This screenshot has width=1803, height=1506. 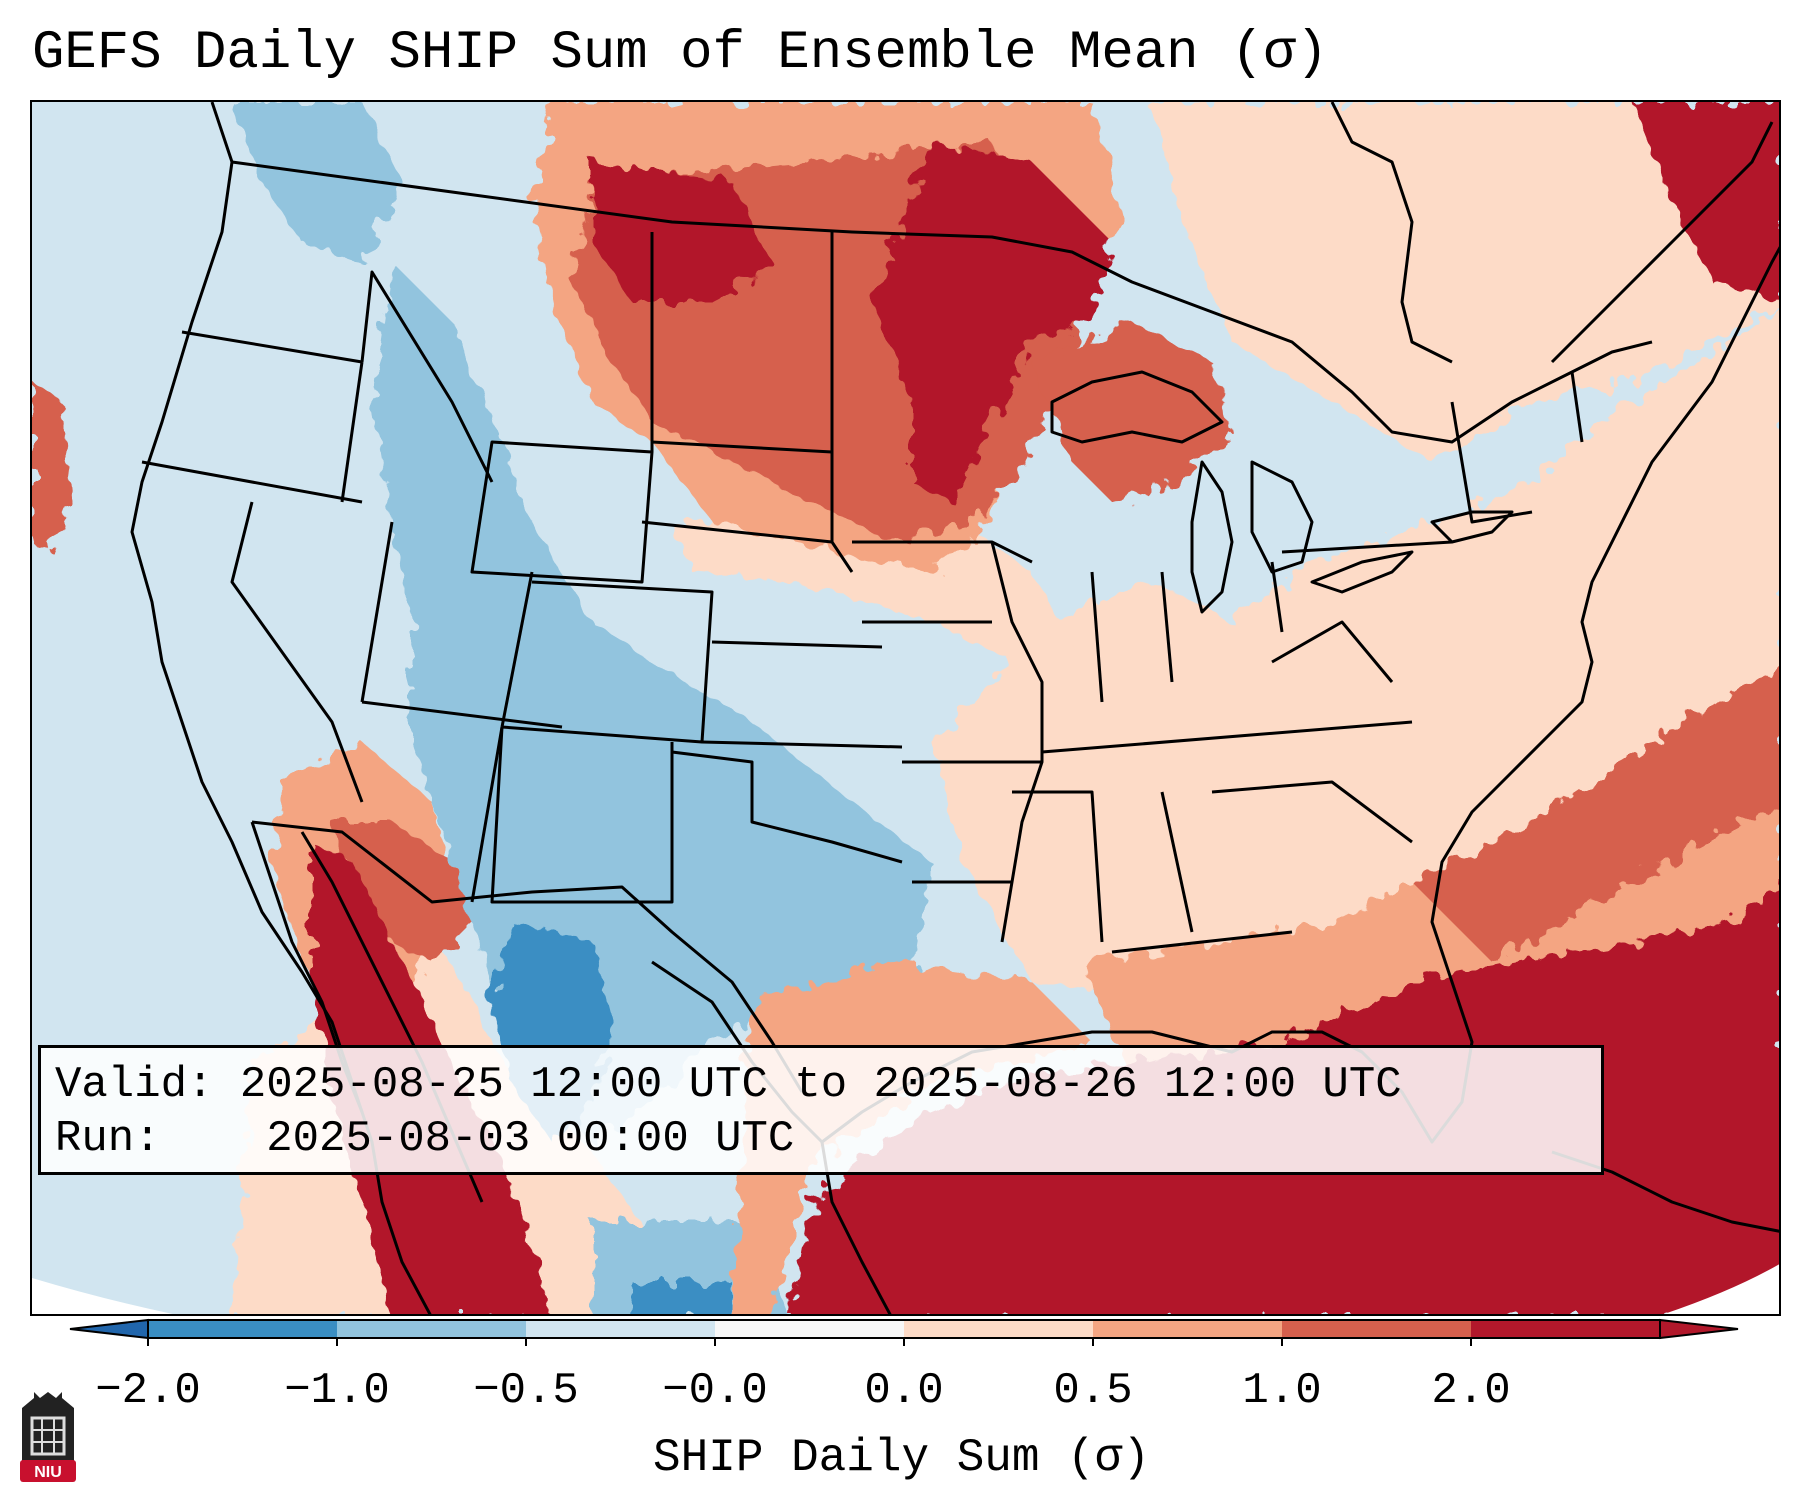 I want to click on logo-banner, so click(x=48, y=1471).